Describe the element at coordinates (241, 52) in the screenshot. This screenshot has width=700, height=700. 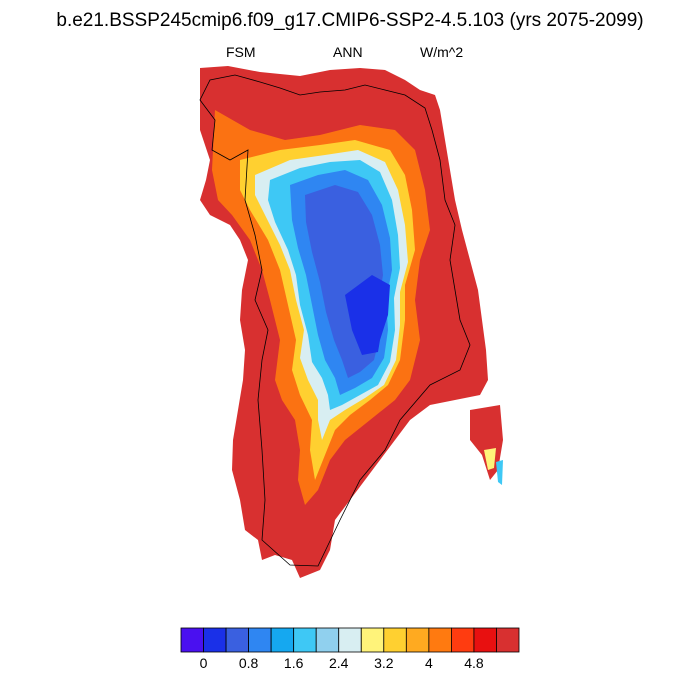
I see `variable-label: FSM` at that location.